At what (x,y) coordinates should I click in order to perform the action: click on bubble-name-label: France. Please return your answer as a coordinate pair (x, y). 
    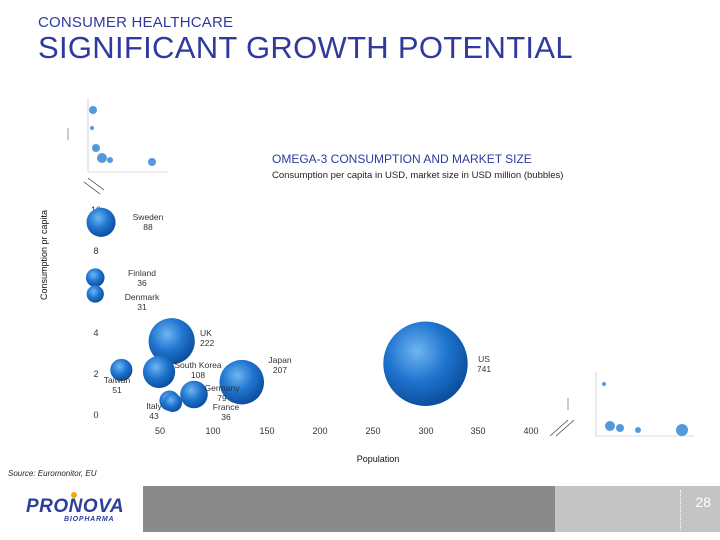
    Looking at the image, I should click on (226, 407).